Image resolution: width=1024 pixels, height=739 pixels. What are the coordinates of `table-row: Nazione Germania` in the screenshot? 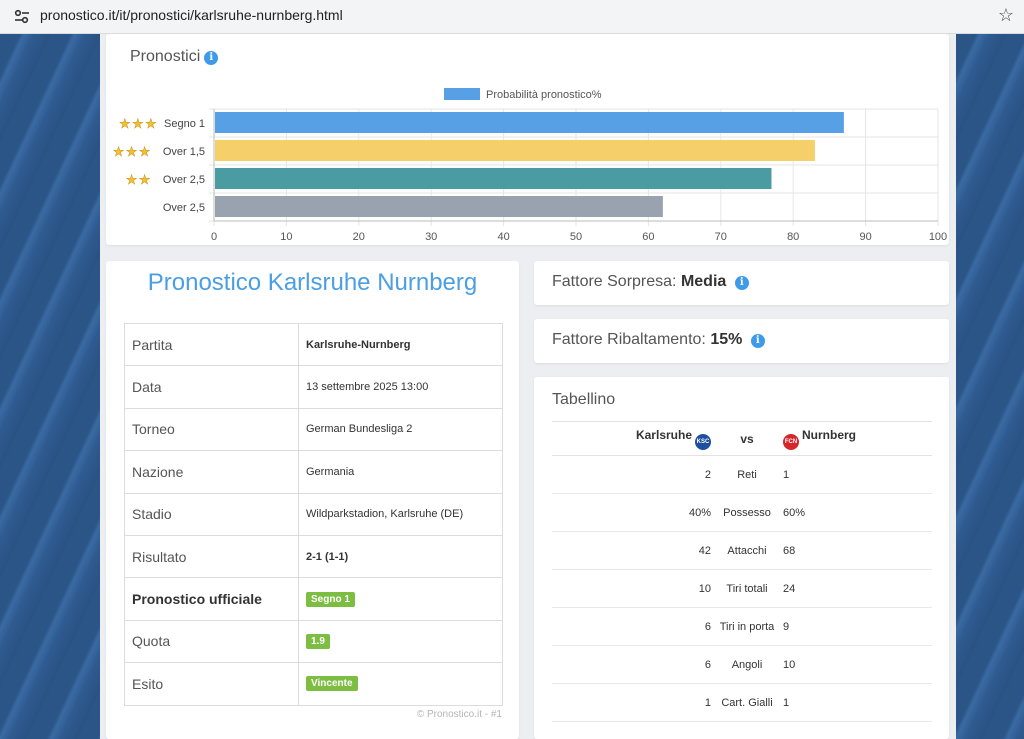 It's located at (313, 472).